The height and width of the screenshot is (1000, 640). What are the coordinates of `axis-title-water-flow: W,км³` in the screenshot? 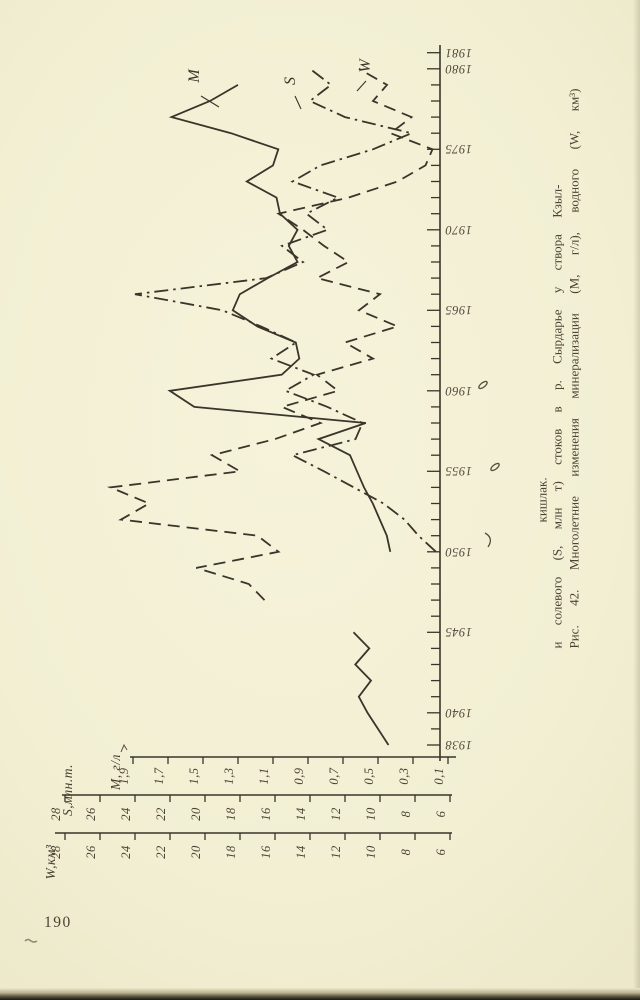 It's located at (50, 862).